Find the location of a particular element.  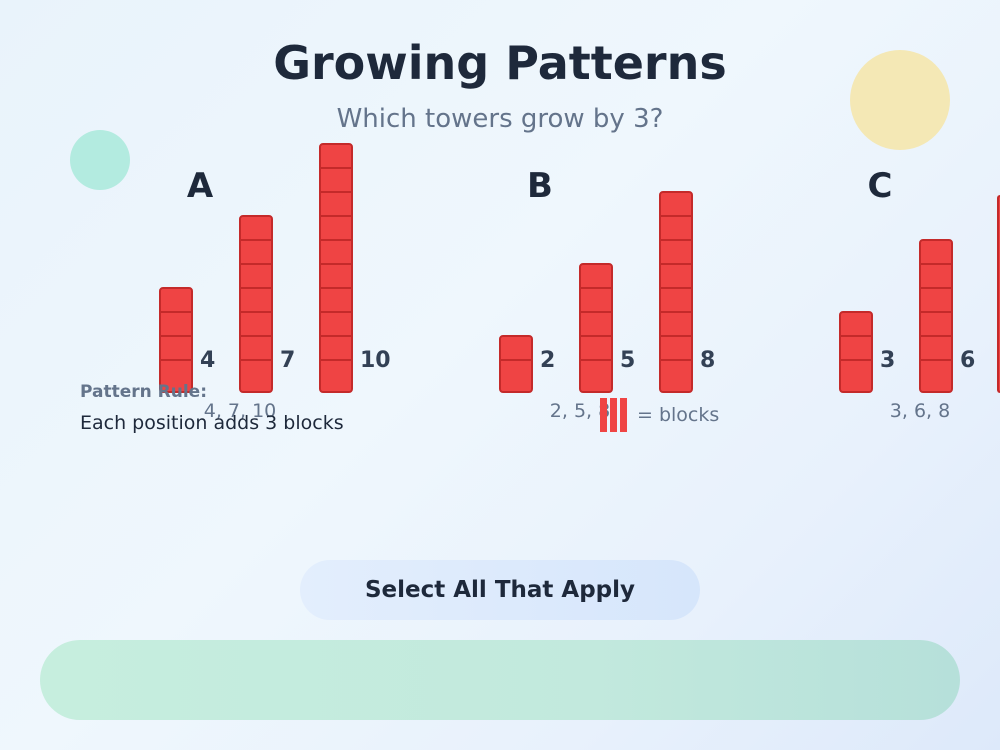

page-title: Growing Patterns is located at coordinates (500, 63).